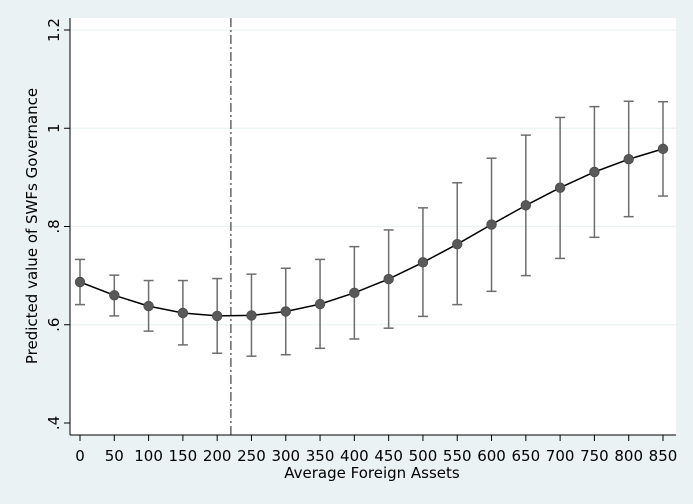 This screenshot has width=693, height=504. Describe the element at coordinates (285, 456) in the screenshot. I see `x-tick-label: 300` at that location.